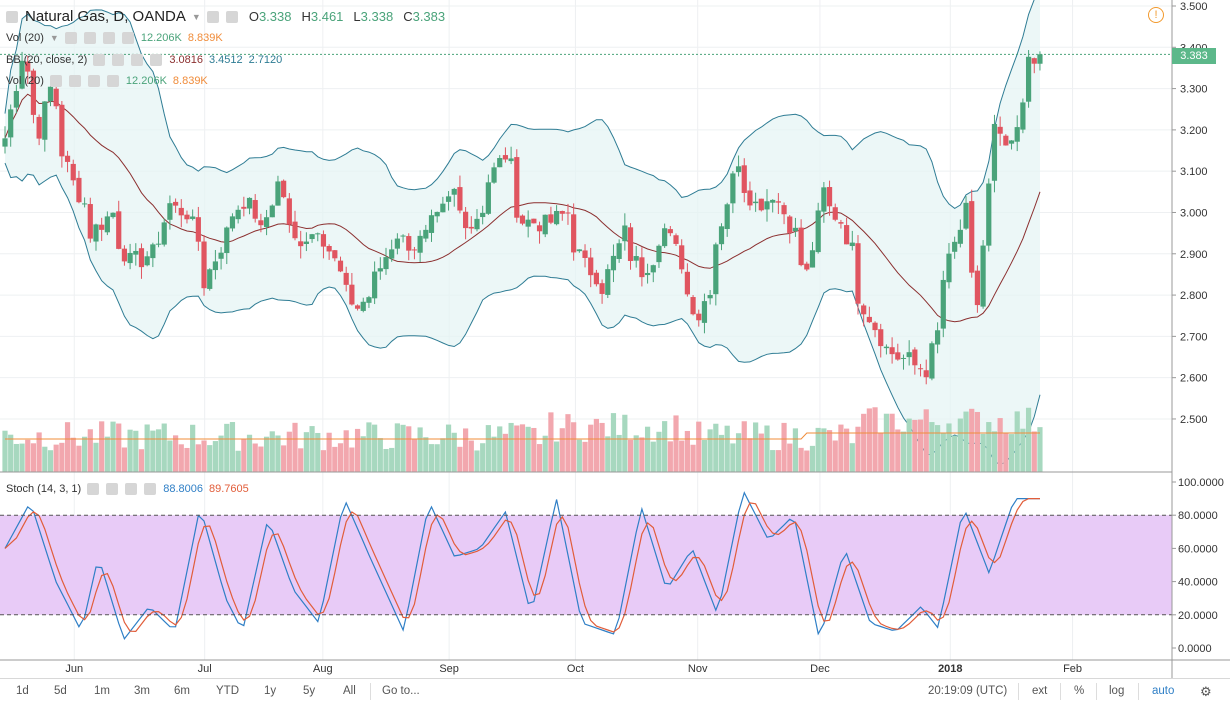 The image size is (1230, 704). I want to click on volume-legend: Vol (20) ▼ 12.206K 8.839K, so click(114, 38).